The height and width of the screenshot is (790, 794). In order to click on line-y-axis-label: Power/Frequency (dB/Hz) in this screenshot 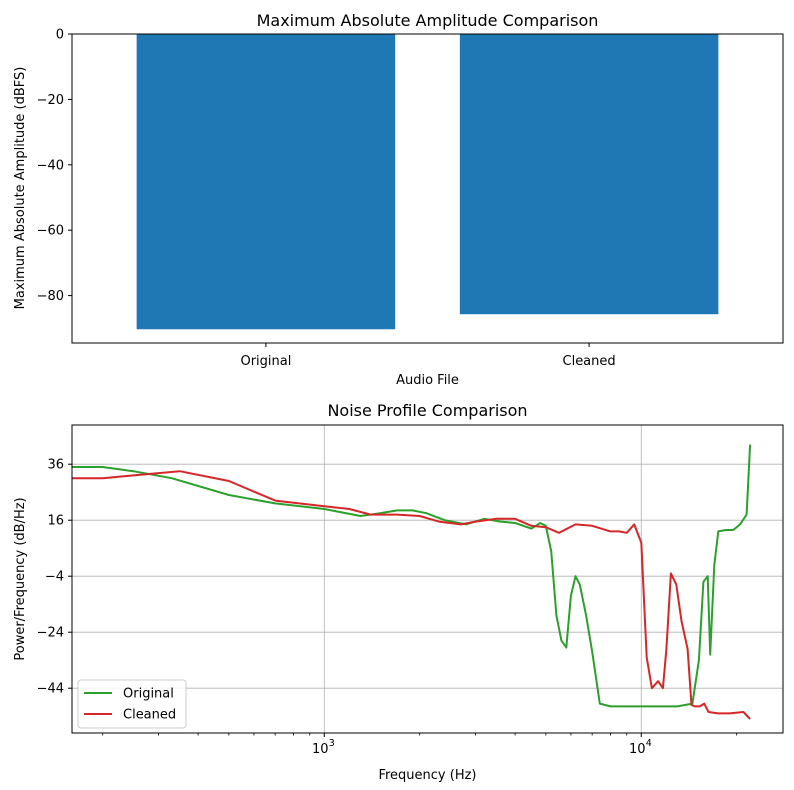, I will do `click(20, 578)`.